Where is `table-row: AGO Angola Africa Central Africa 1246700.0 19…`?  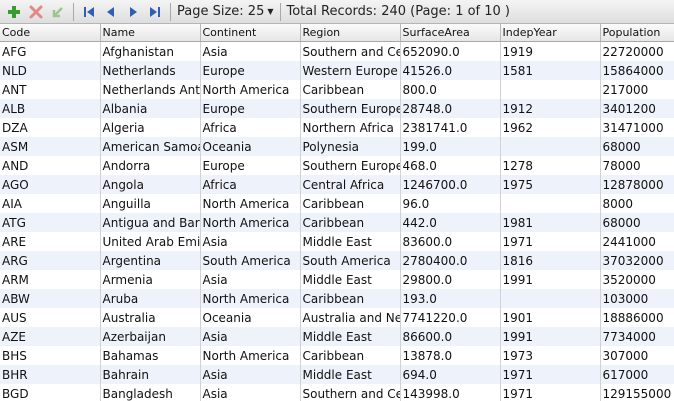 table-row: AGO Angola Africa Central Africa 1246700.0 19… is located at coordinates (337, 184).